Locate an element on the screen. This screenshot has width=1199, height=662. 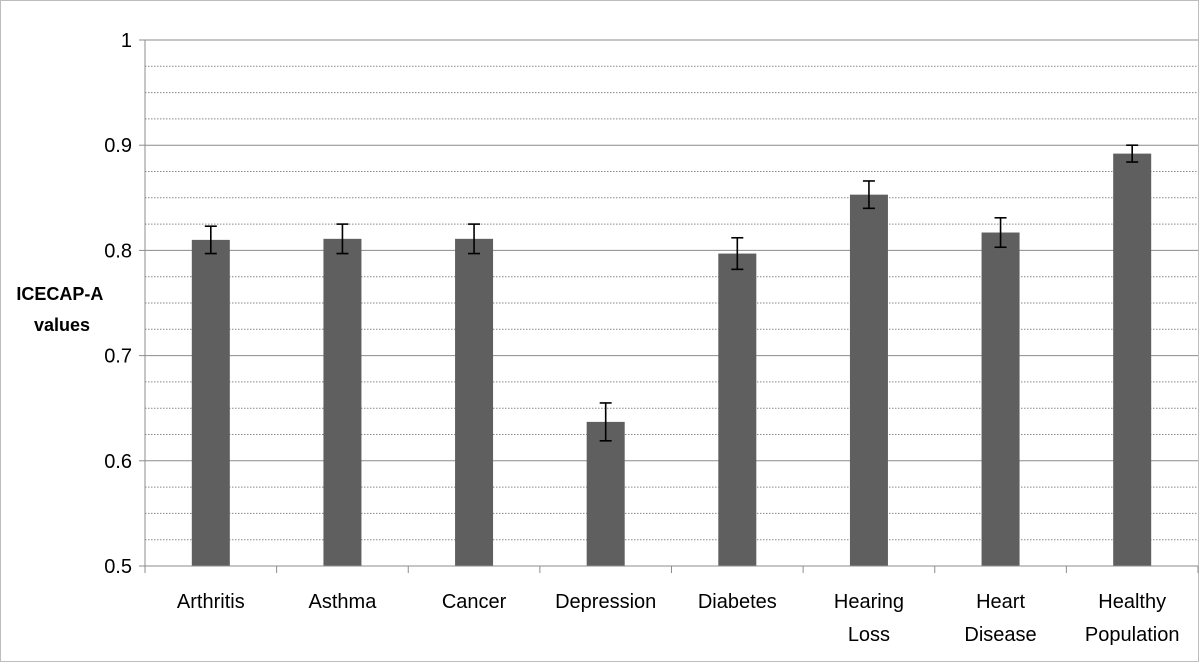
x-tick-label: Heart Disease is located at coordinates (1000, 618).